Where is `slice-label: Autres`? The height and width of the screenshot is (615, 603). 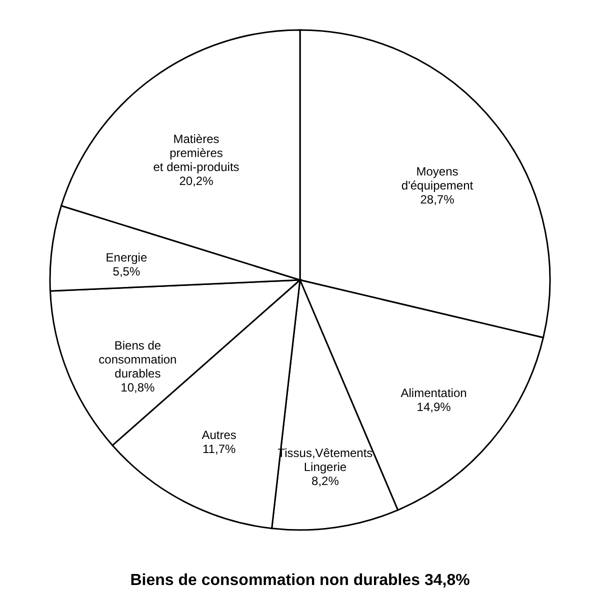 slice-label: Autres is located at coordinates (219, 435).